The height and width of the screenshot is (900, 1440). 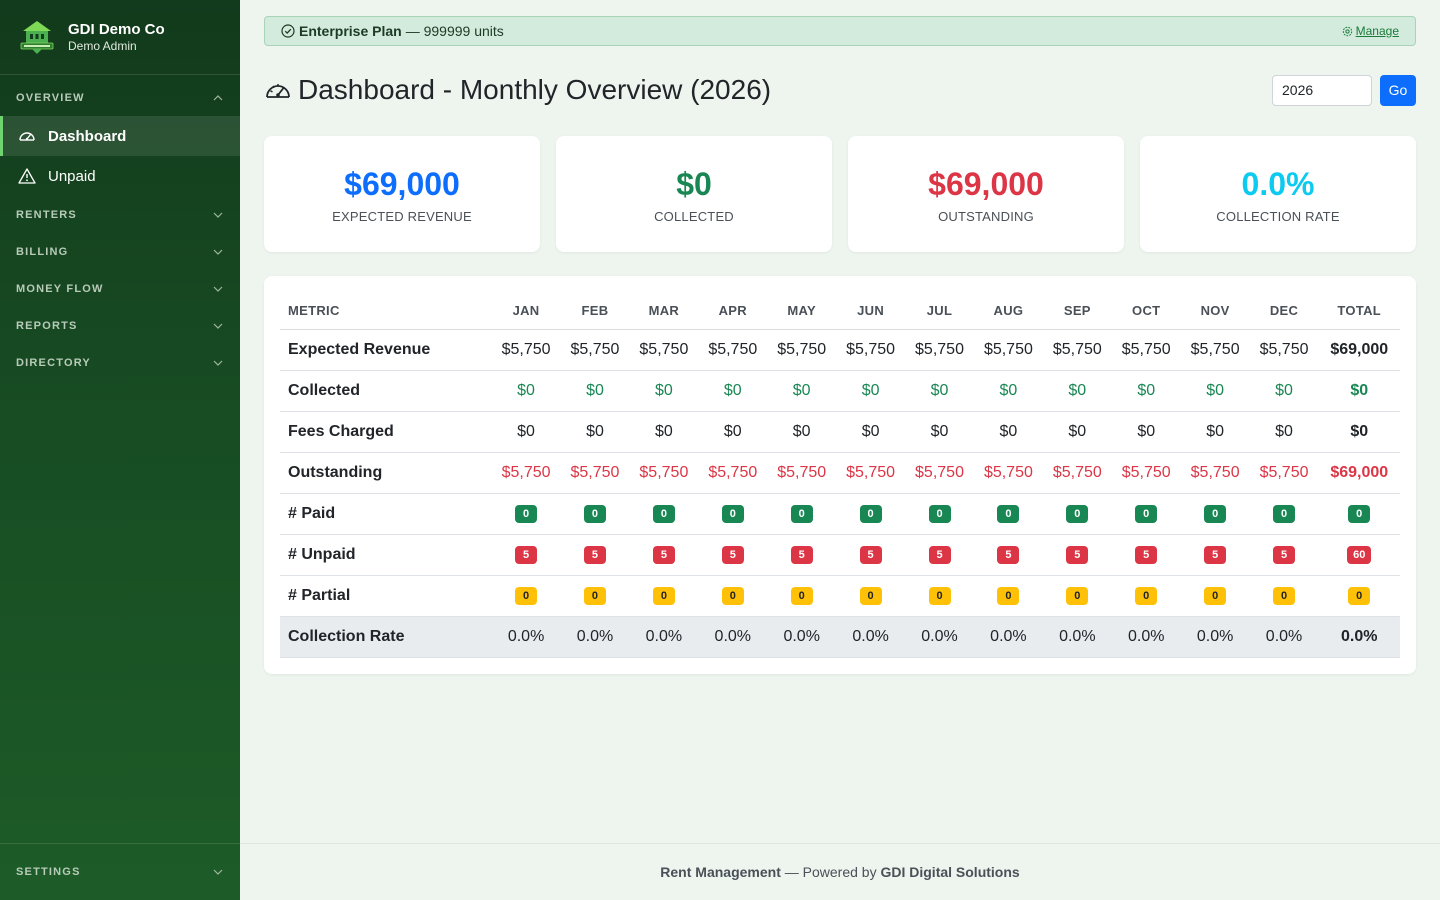 I want to click on section-label: OVERVIEW, so click(x=50, y=97).